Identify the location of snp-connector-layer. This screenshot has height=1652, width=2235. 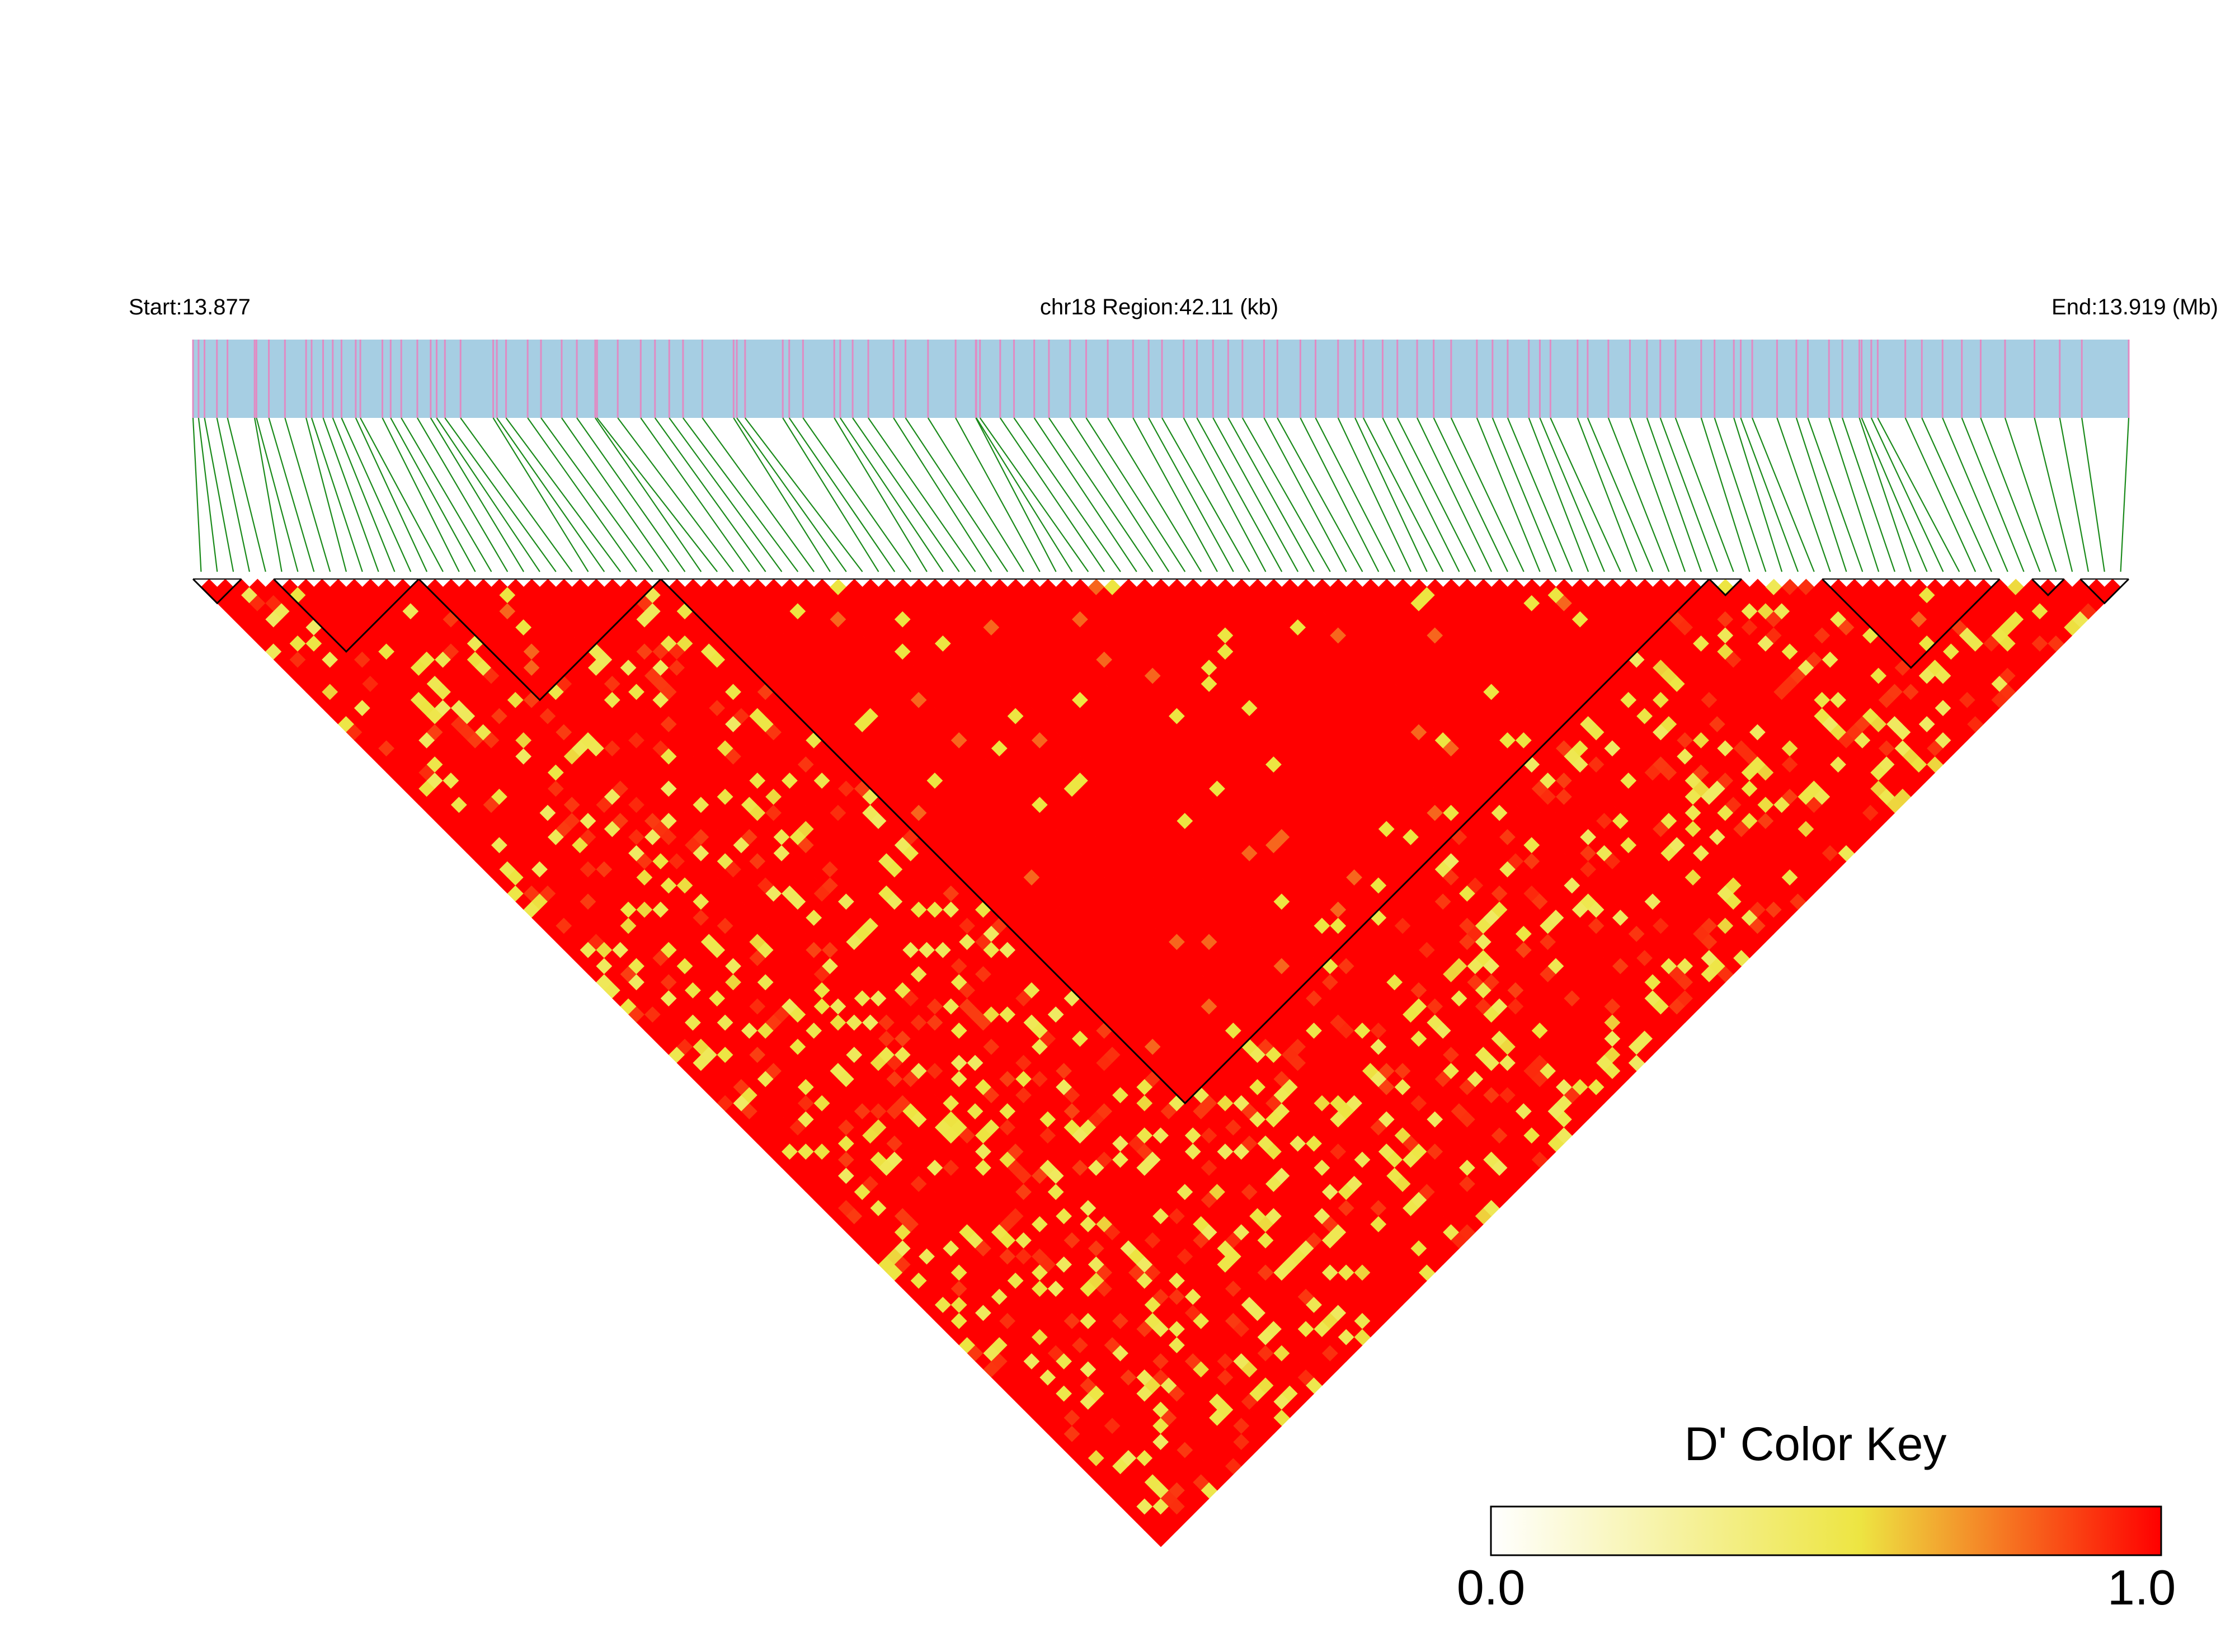
(1161, 495).